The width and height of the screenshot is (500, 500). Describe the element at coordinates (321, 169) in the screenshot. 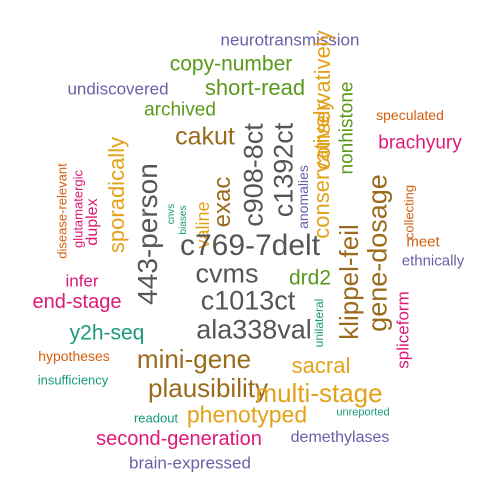

I see `word-conservatively-mid: conservatively` at that location.